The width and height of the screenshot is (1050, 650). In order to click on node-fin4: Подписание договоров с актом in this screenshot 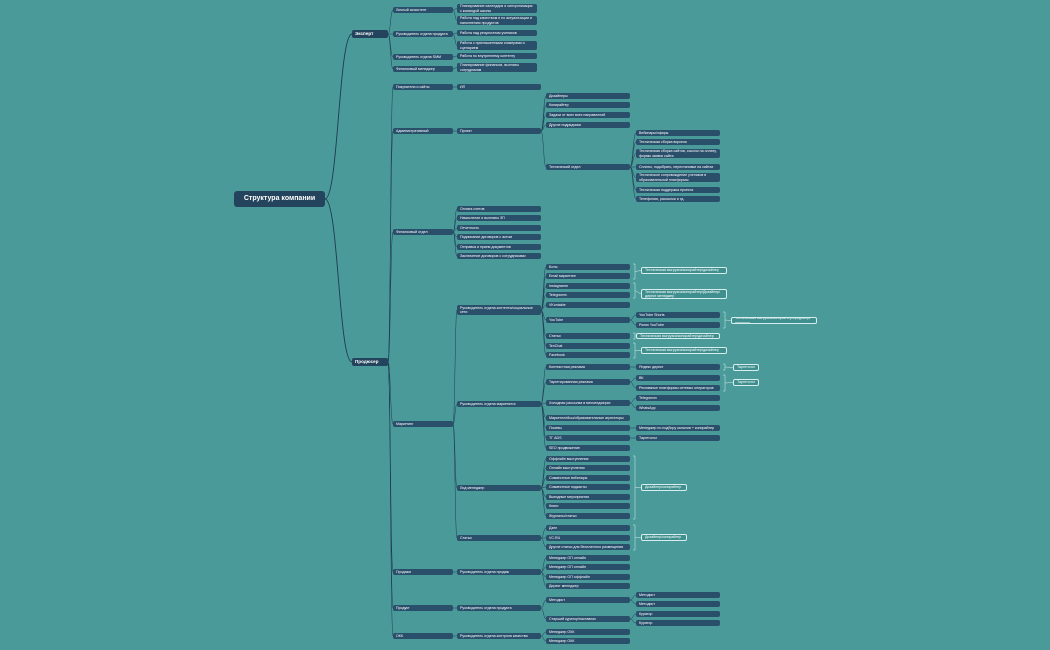, I will do `click(499, 237)`.